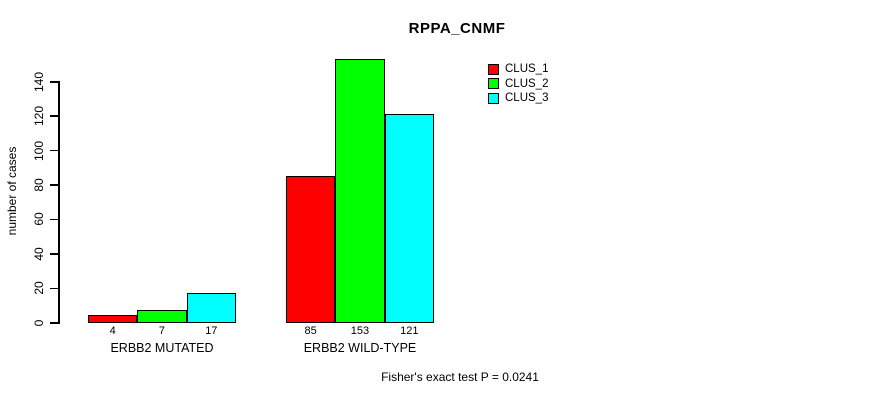  I want to click on bar-clus_2-erbb2-wild-type, so click(360, 191).